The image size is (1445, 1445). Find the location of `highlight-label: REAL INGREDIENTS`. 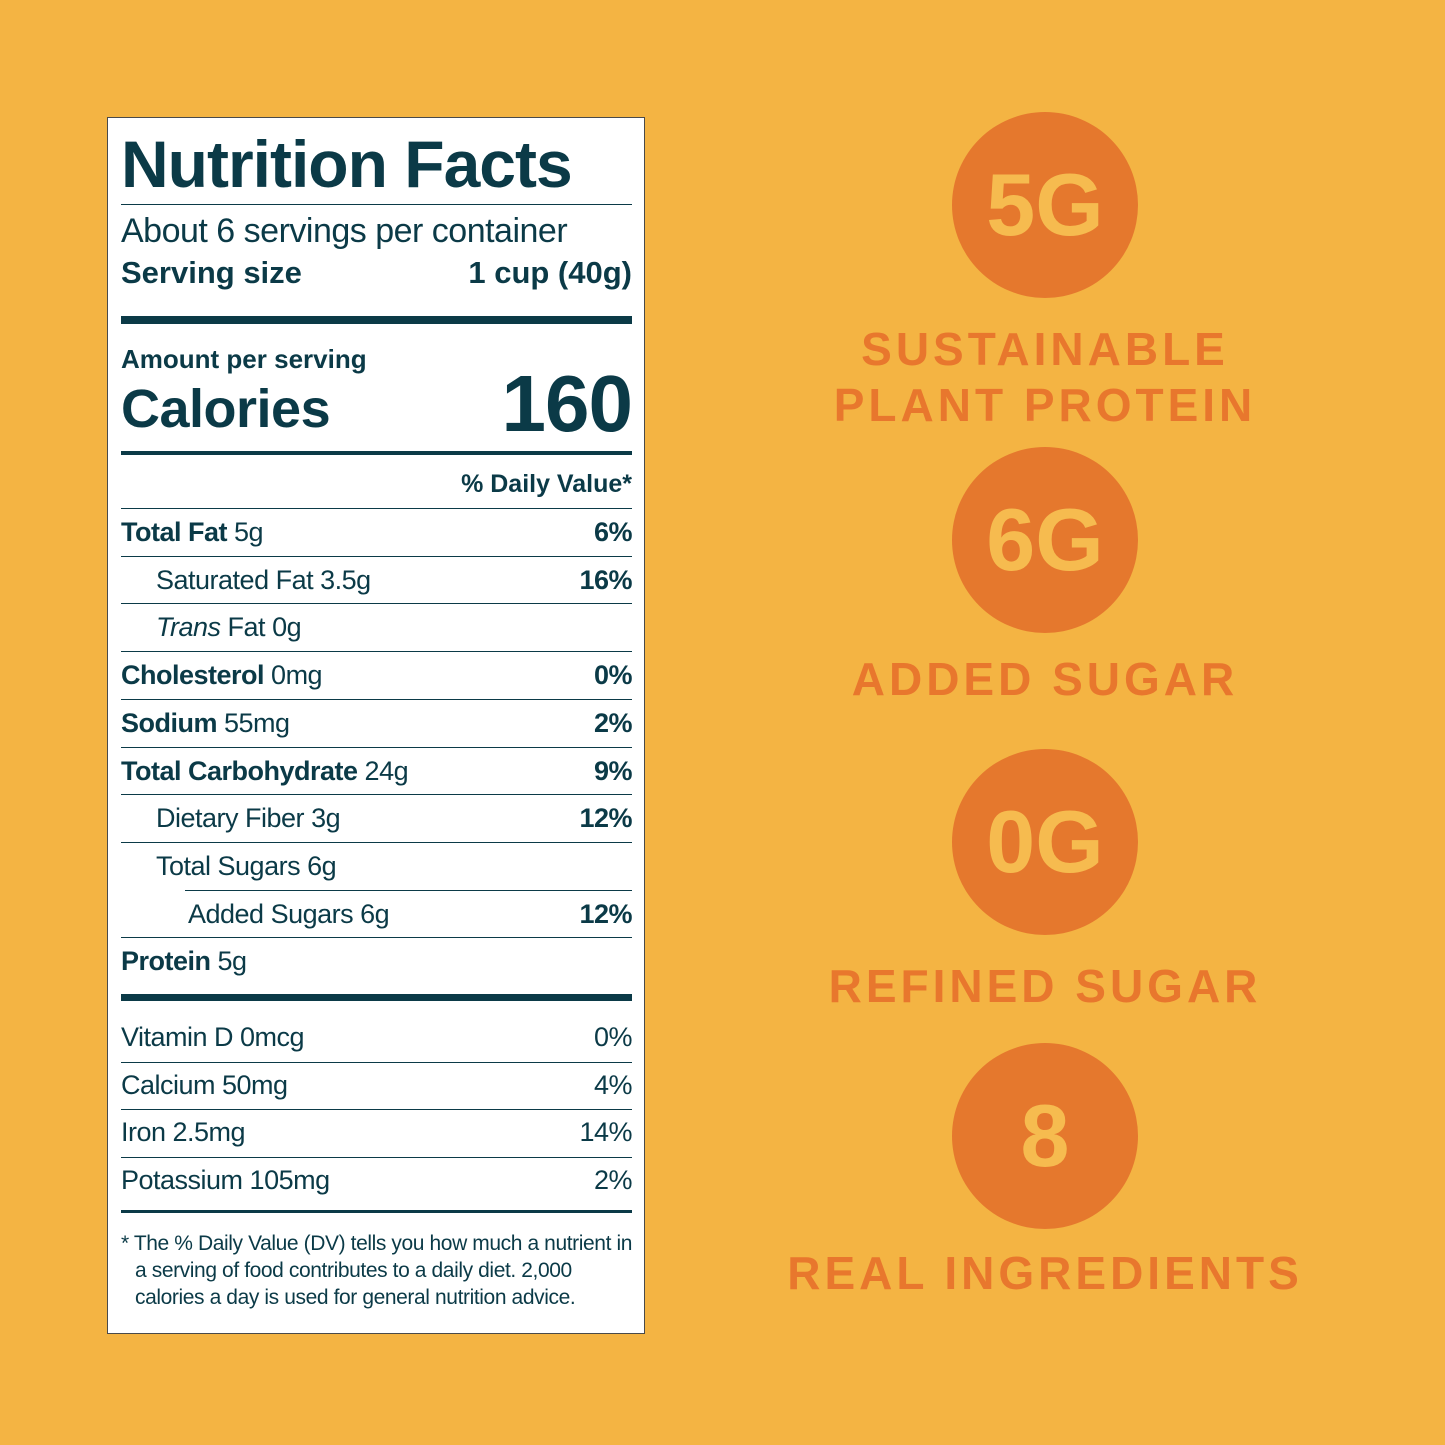

highlight-label: REAL INGREDIENTS is located at coordinates (1045, 1273).